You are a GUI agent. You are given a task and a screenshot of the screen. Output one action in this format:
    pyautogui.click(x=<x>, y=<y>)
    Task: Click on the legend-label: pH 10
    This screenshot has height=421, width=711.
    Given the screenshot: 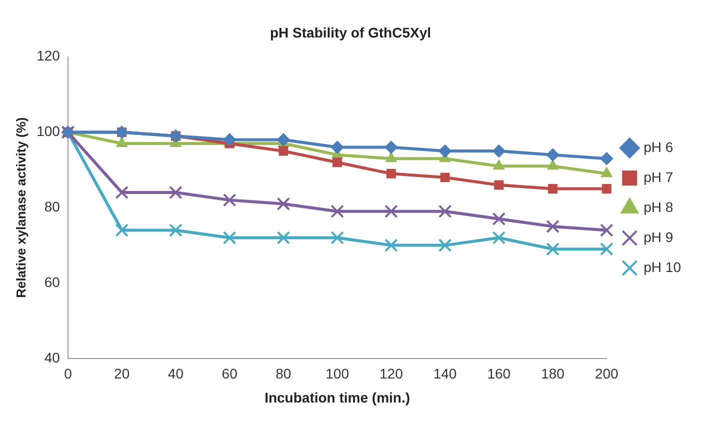 What is the action you would take?
    pyautogui.click(x=663, y=266)
    